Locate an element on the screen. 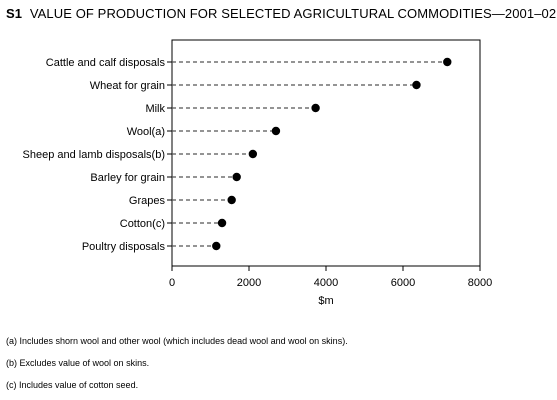 The height and width of the screenshot is (400, 557). category-label: Grapes is located at coordinates (147, 201).